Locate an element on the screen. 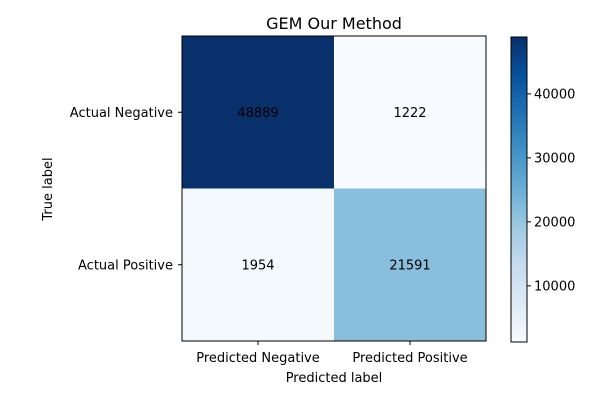 This screenshot has height=400, width=600. y-tick-label: Actual Positive is located at coordinates (125, 265).